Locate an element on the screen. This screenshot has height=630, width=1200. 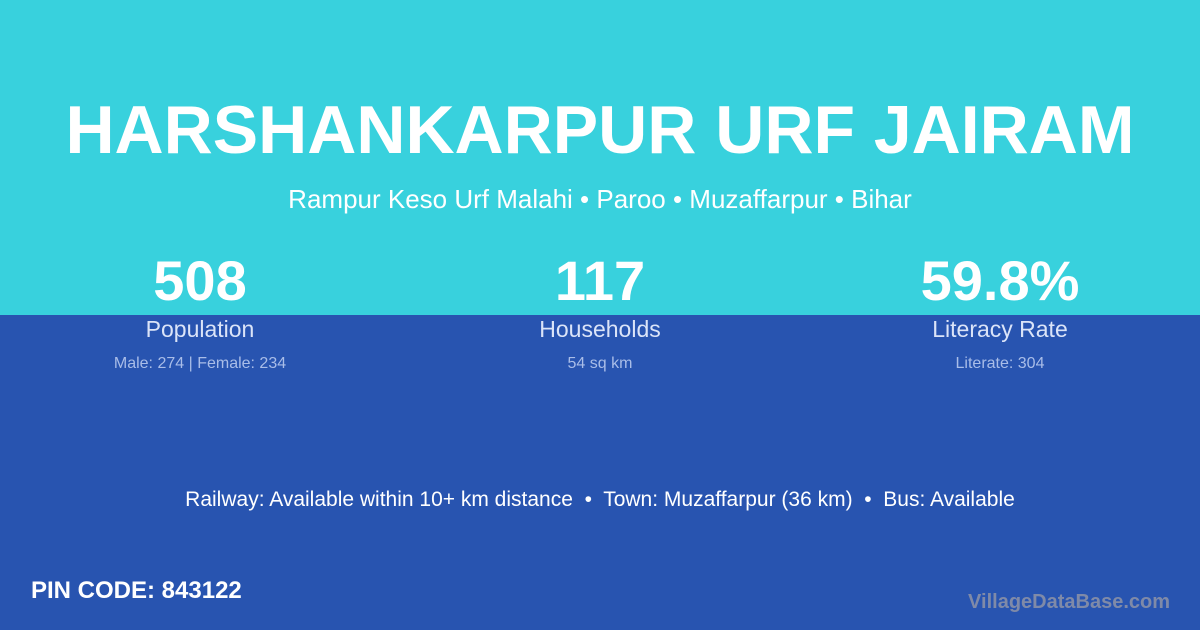
stat-detail: Male: 274 | Female: 234 is located at coordinates (200, 363).